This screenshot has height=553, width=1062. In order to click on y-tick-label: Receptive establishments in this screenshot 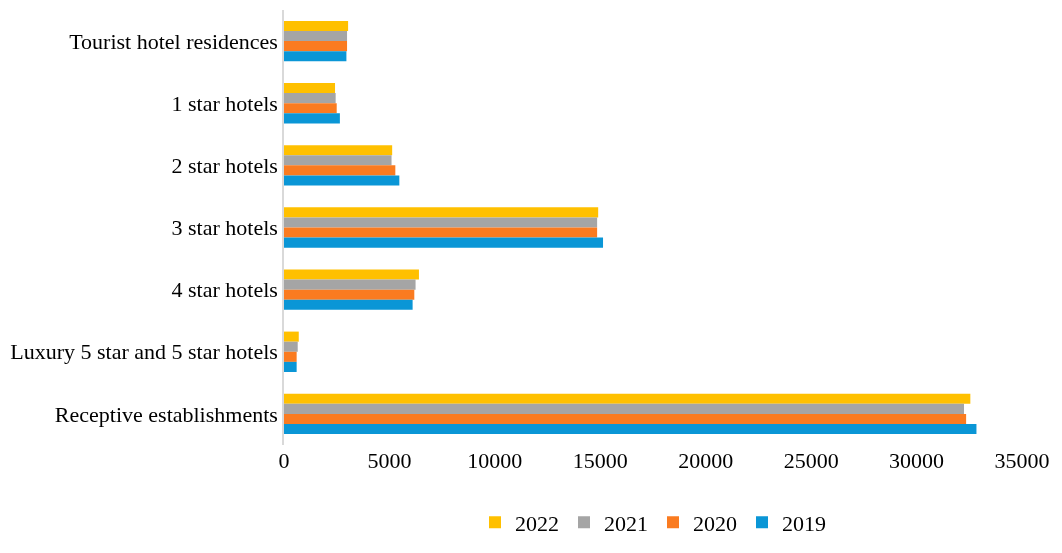, I will do `click(166, 414)`.